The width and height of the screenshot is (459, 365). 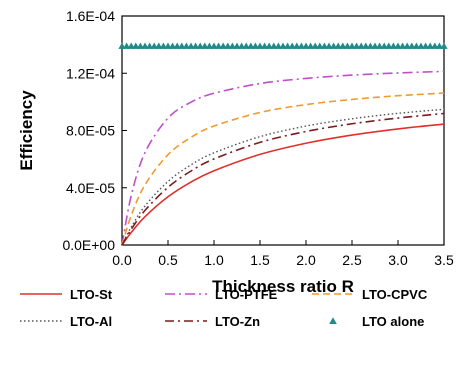 What do you see at coordinates (90, 16) in the screenshot?
I see `y-tick-label: 1.6E-04` at bounding box center [90, 16].